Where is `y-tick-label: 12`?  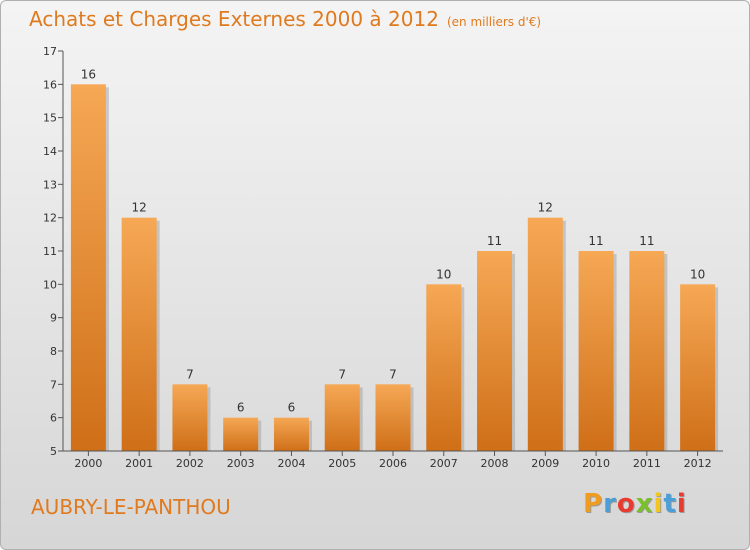 y-tick-label: 12 is located at coordinates (50, 218).